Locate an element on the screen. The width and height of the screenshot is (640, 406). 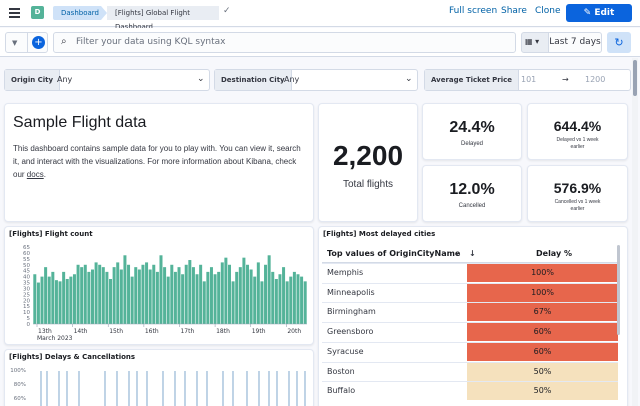
delays-chart: 100% 80% 60% is located at coordinates (160, 385).